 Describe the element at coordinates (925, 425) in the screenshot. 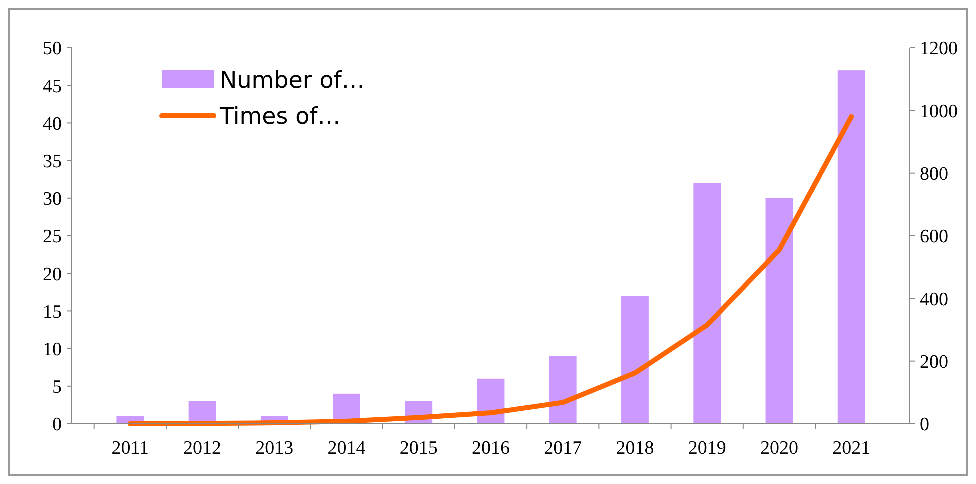

I see `y2-tick-label: 0` at that location.